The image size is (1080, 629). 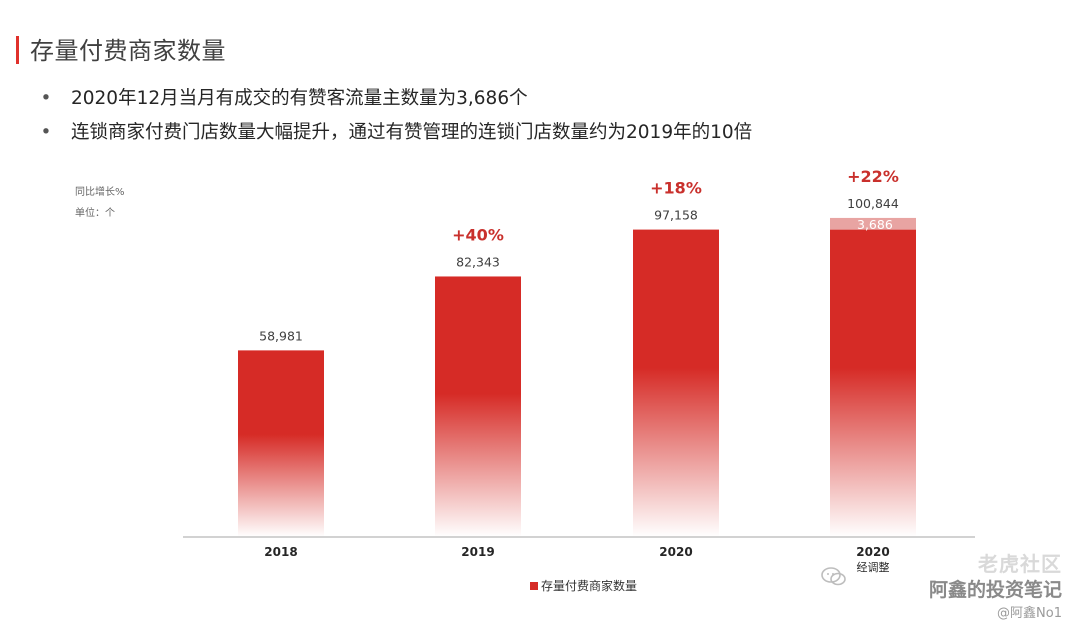 What do you see at coordinates (1020, 564) in the screenshot?
I see `watermark-community: 老虎社区` at bounding box center [1020, 564].